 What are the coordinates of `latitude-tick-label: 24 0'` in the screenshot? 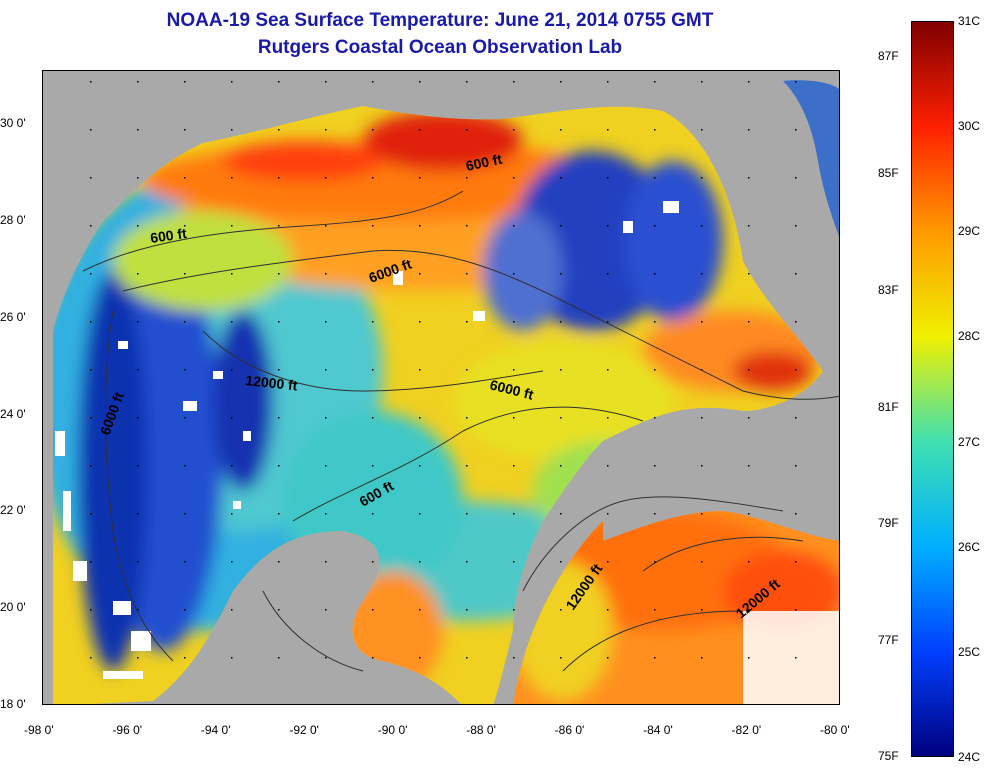 It's located at (13, 413).